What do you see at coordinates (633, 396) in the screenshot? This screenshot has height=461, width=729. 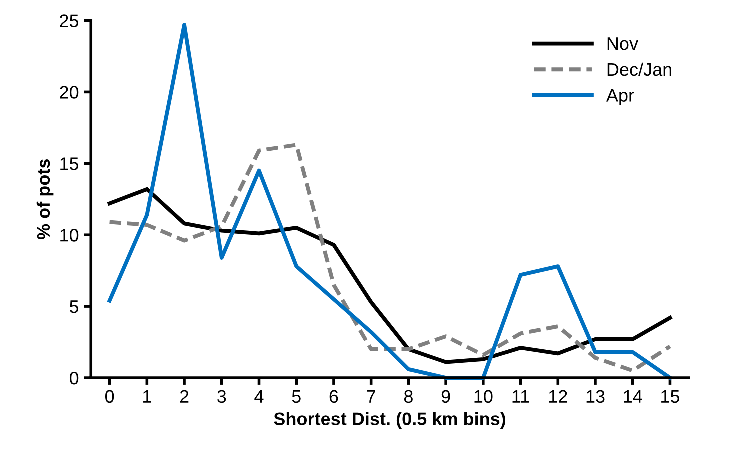 I see `x-tick-label: 14` at bounding box center [633, 396].